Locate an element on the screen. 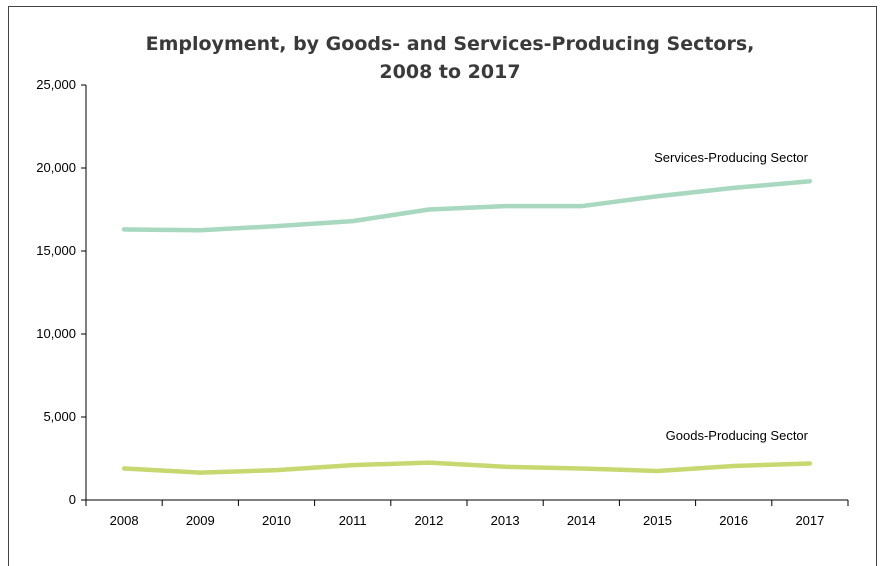 The image size is (880, 566). chart-subtitle: 2008 to 2017 is located at coordinates (449, 72).